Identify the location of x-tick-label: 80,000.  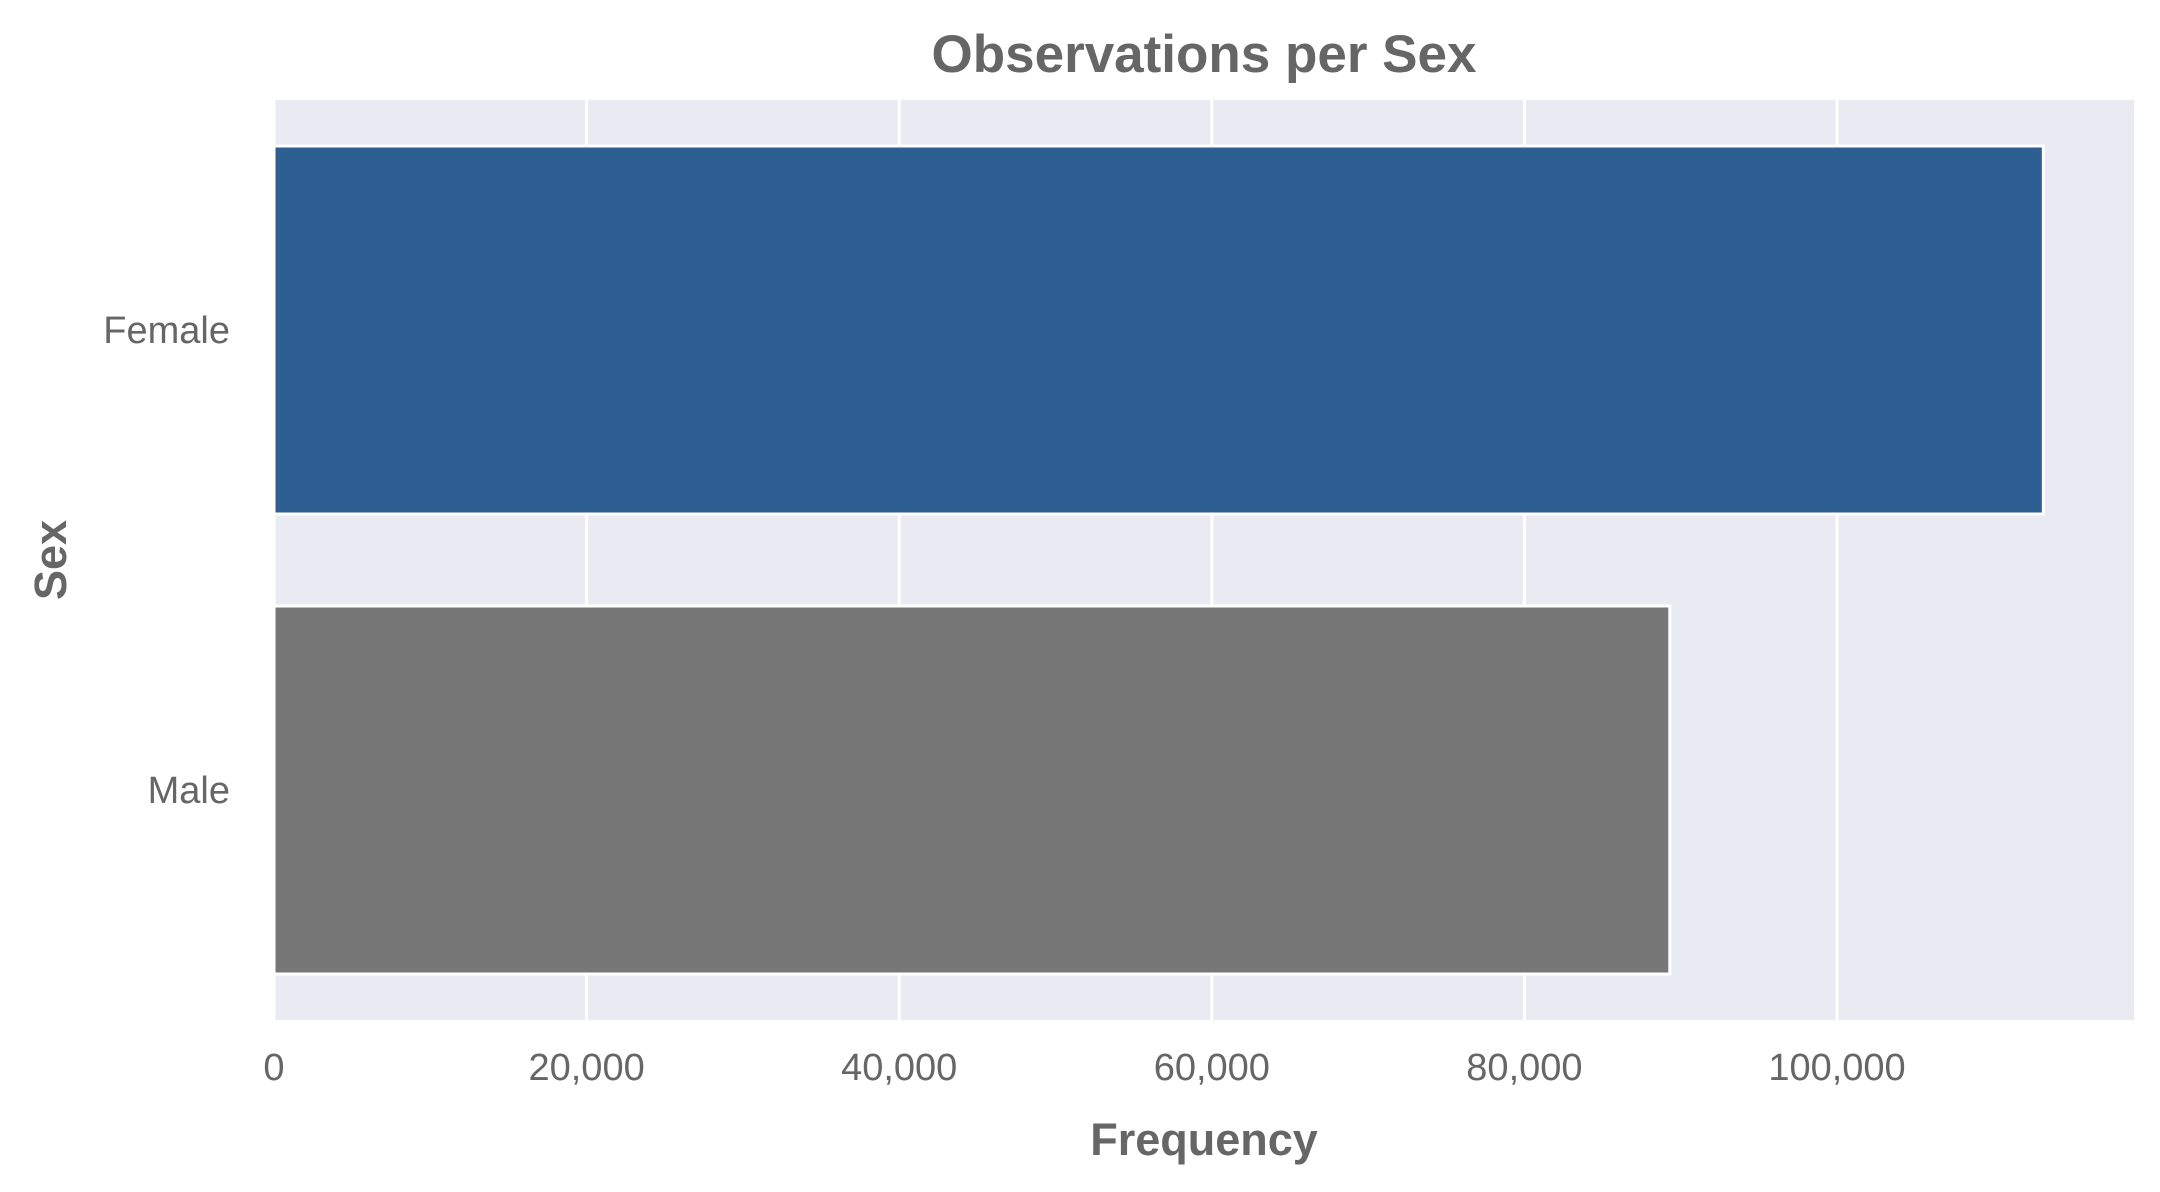
(1524, 1068).